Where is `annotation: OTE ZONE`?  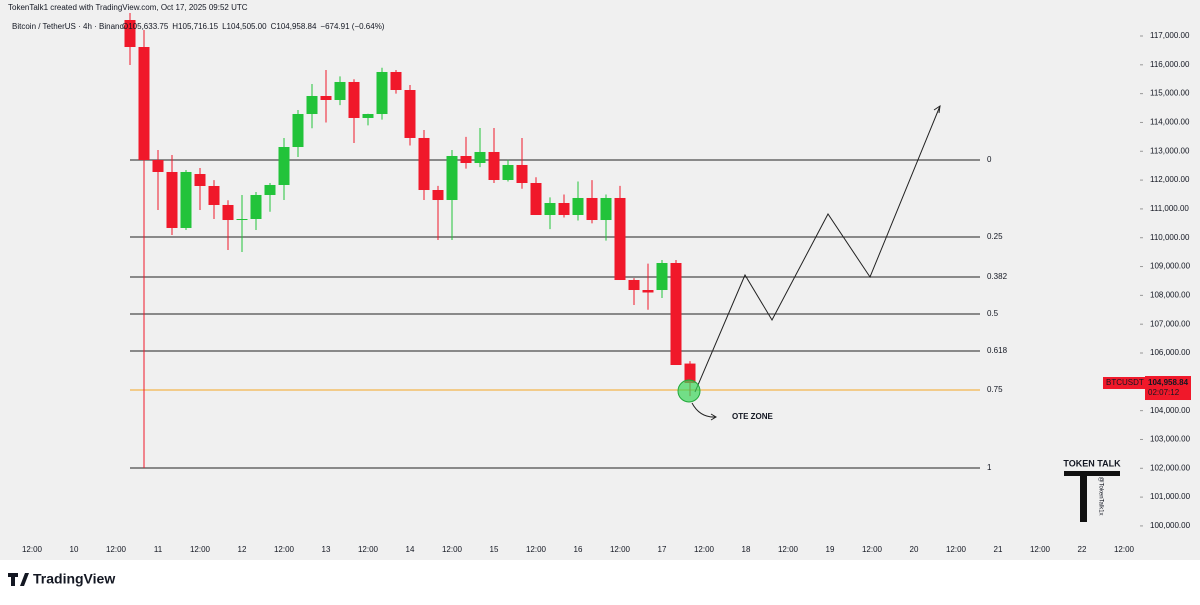 annotation: OTE ZONE is located at coordinates (753, 416).